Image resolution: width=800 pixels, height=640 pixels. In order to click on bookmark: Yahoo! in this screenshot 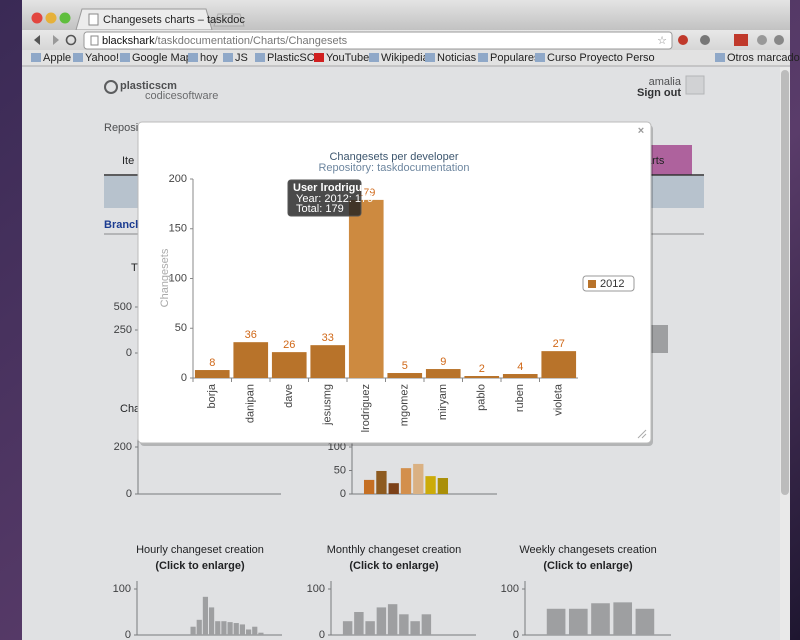, I will do `click(102, 58)`.